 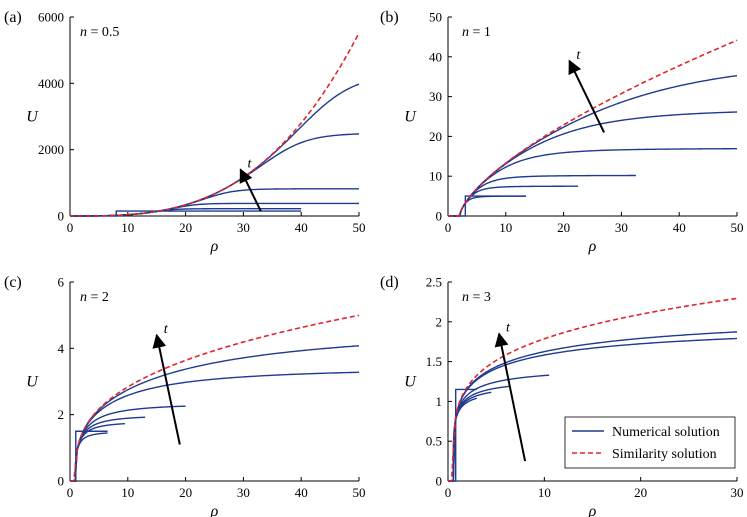 What do you see at coordinates (434, 361) in the screenshot?
I see `y-tick-label: 1.5` at bounding box center [434, 361].